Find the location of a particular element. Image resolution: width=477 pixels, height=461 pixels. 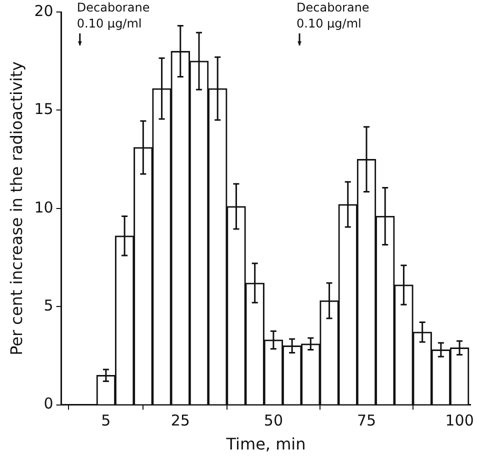

y-axis-title: Per cent increase in the radioactivity is located at coordinates (16, 208).